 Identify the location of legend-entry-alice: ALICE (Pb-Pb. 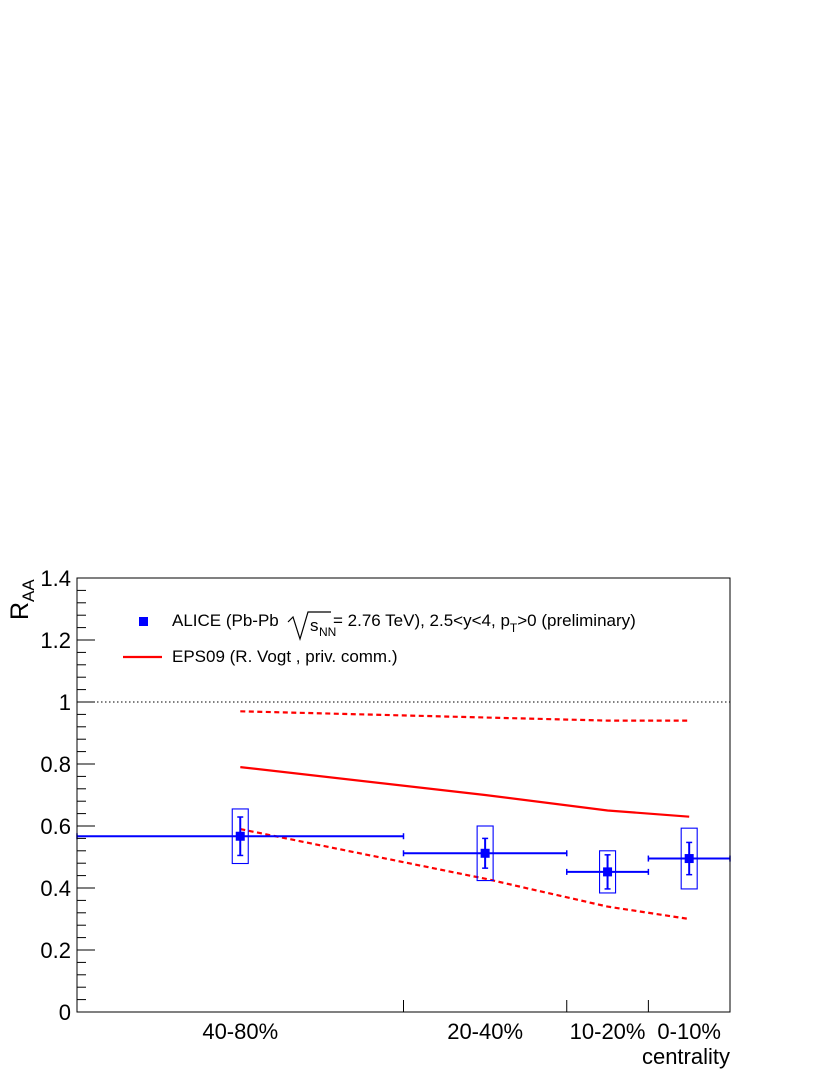
(225, 620).